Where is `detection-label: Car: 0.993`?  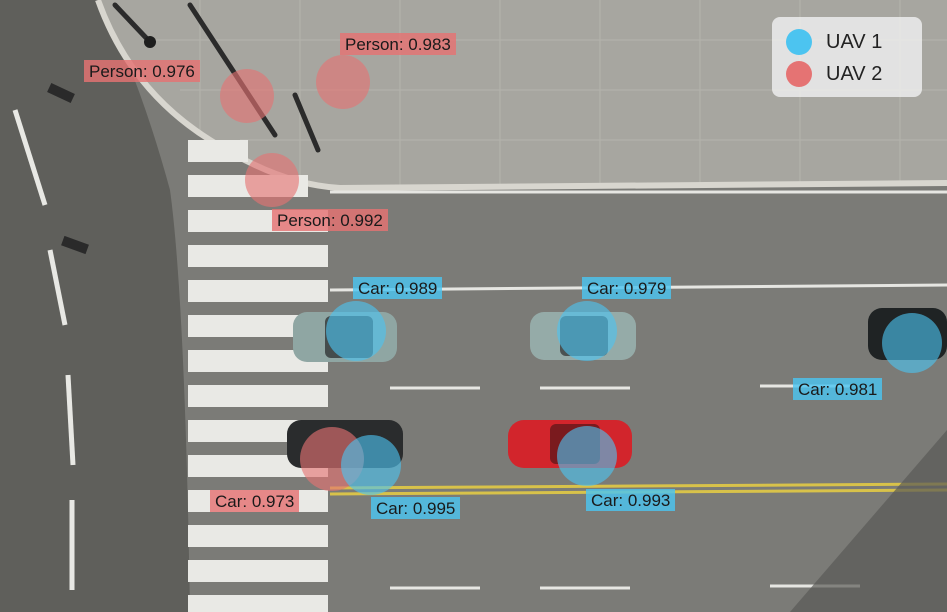 detection-label: Car: 0.993 is located at coordinates (631, 500).